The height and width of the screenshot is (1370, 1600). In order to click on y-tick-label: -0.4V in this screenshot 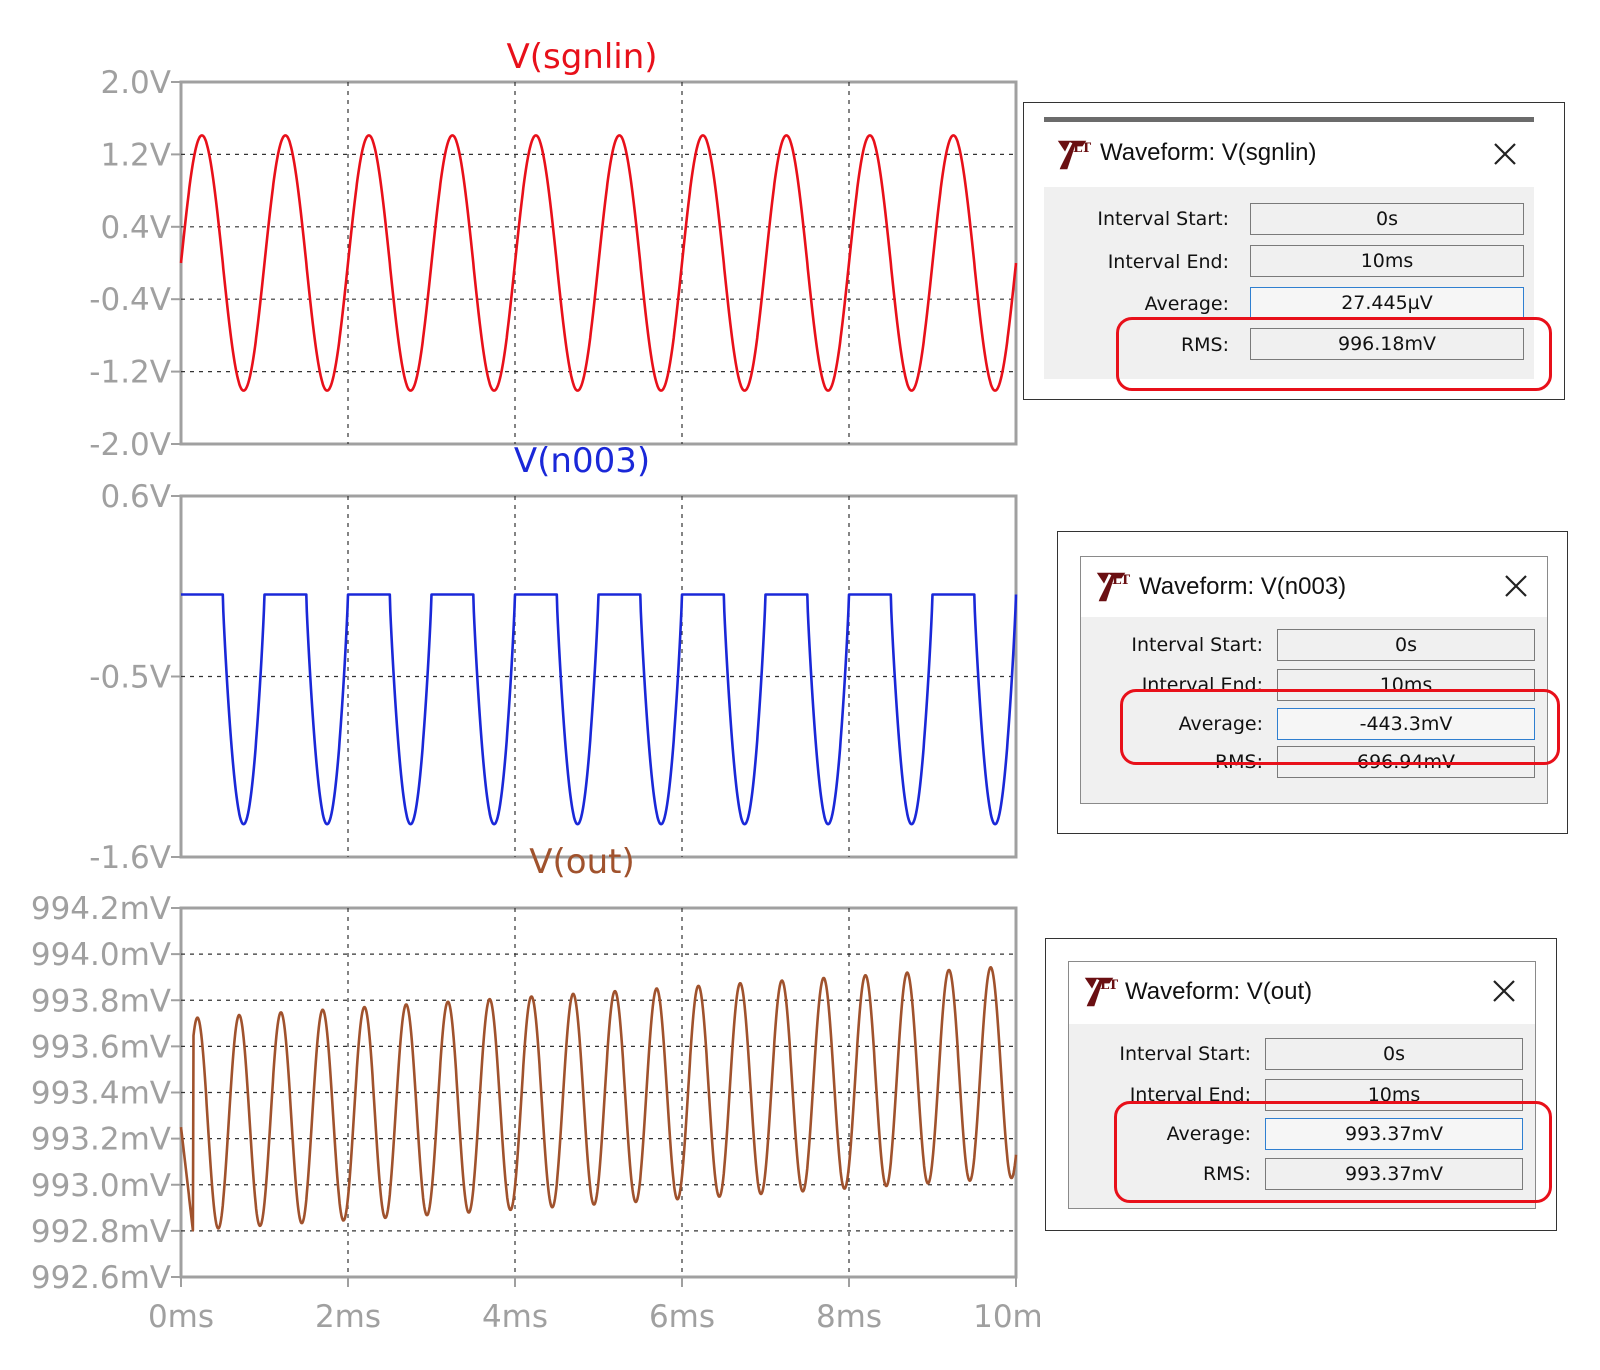, I will do `click(130, 300)`.